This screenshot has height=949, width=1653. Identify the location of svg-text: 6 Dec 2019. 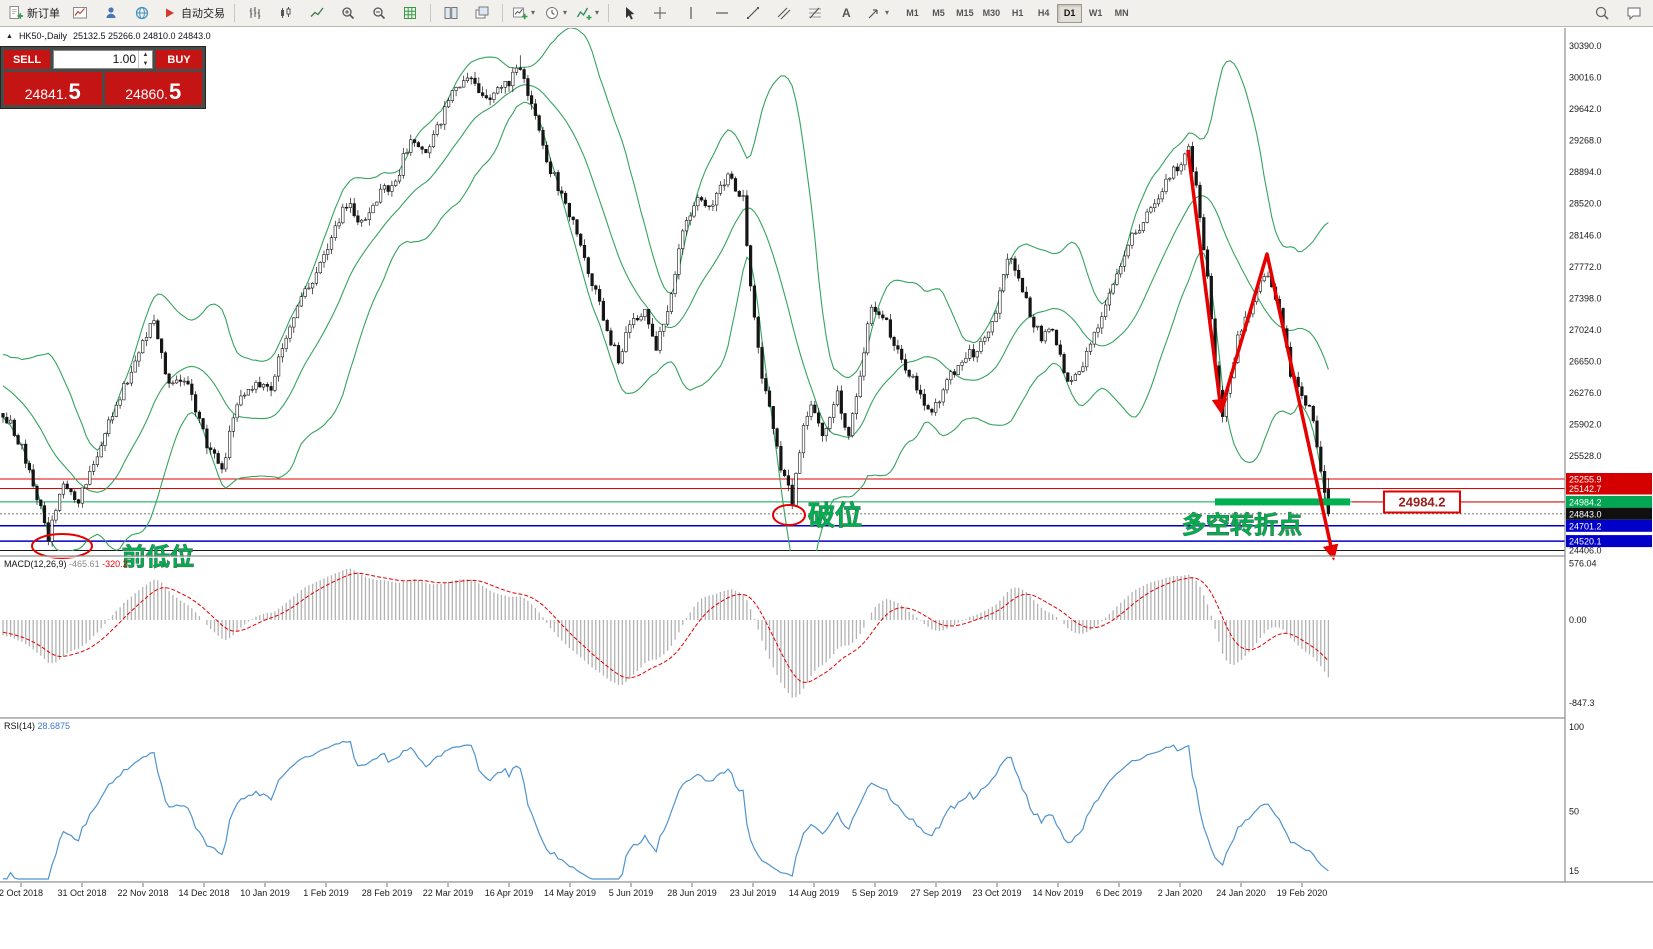
(1119, 893).